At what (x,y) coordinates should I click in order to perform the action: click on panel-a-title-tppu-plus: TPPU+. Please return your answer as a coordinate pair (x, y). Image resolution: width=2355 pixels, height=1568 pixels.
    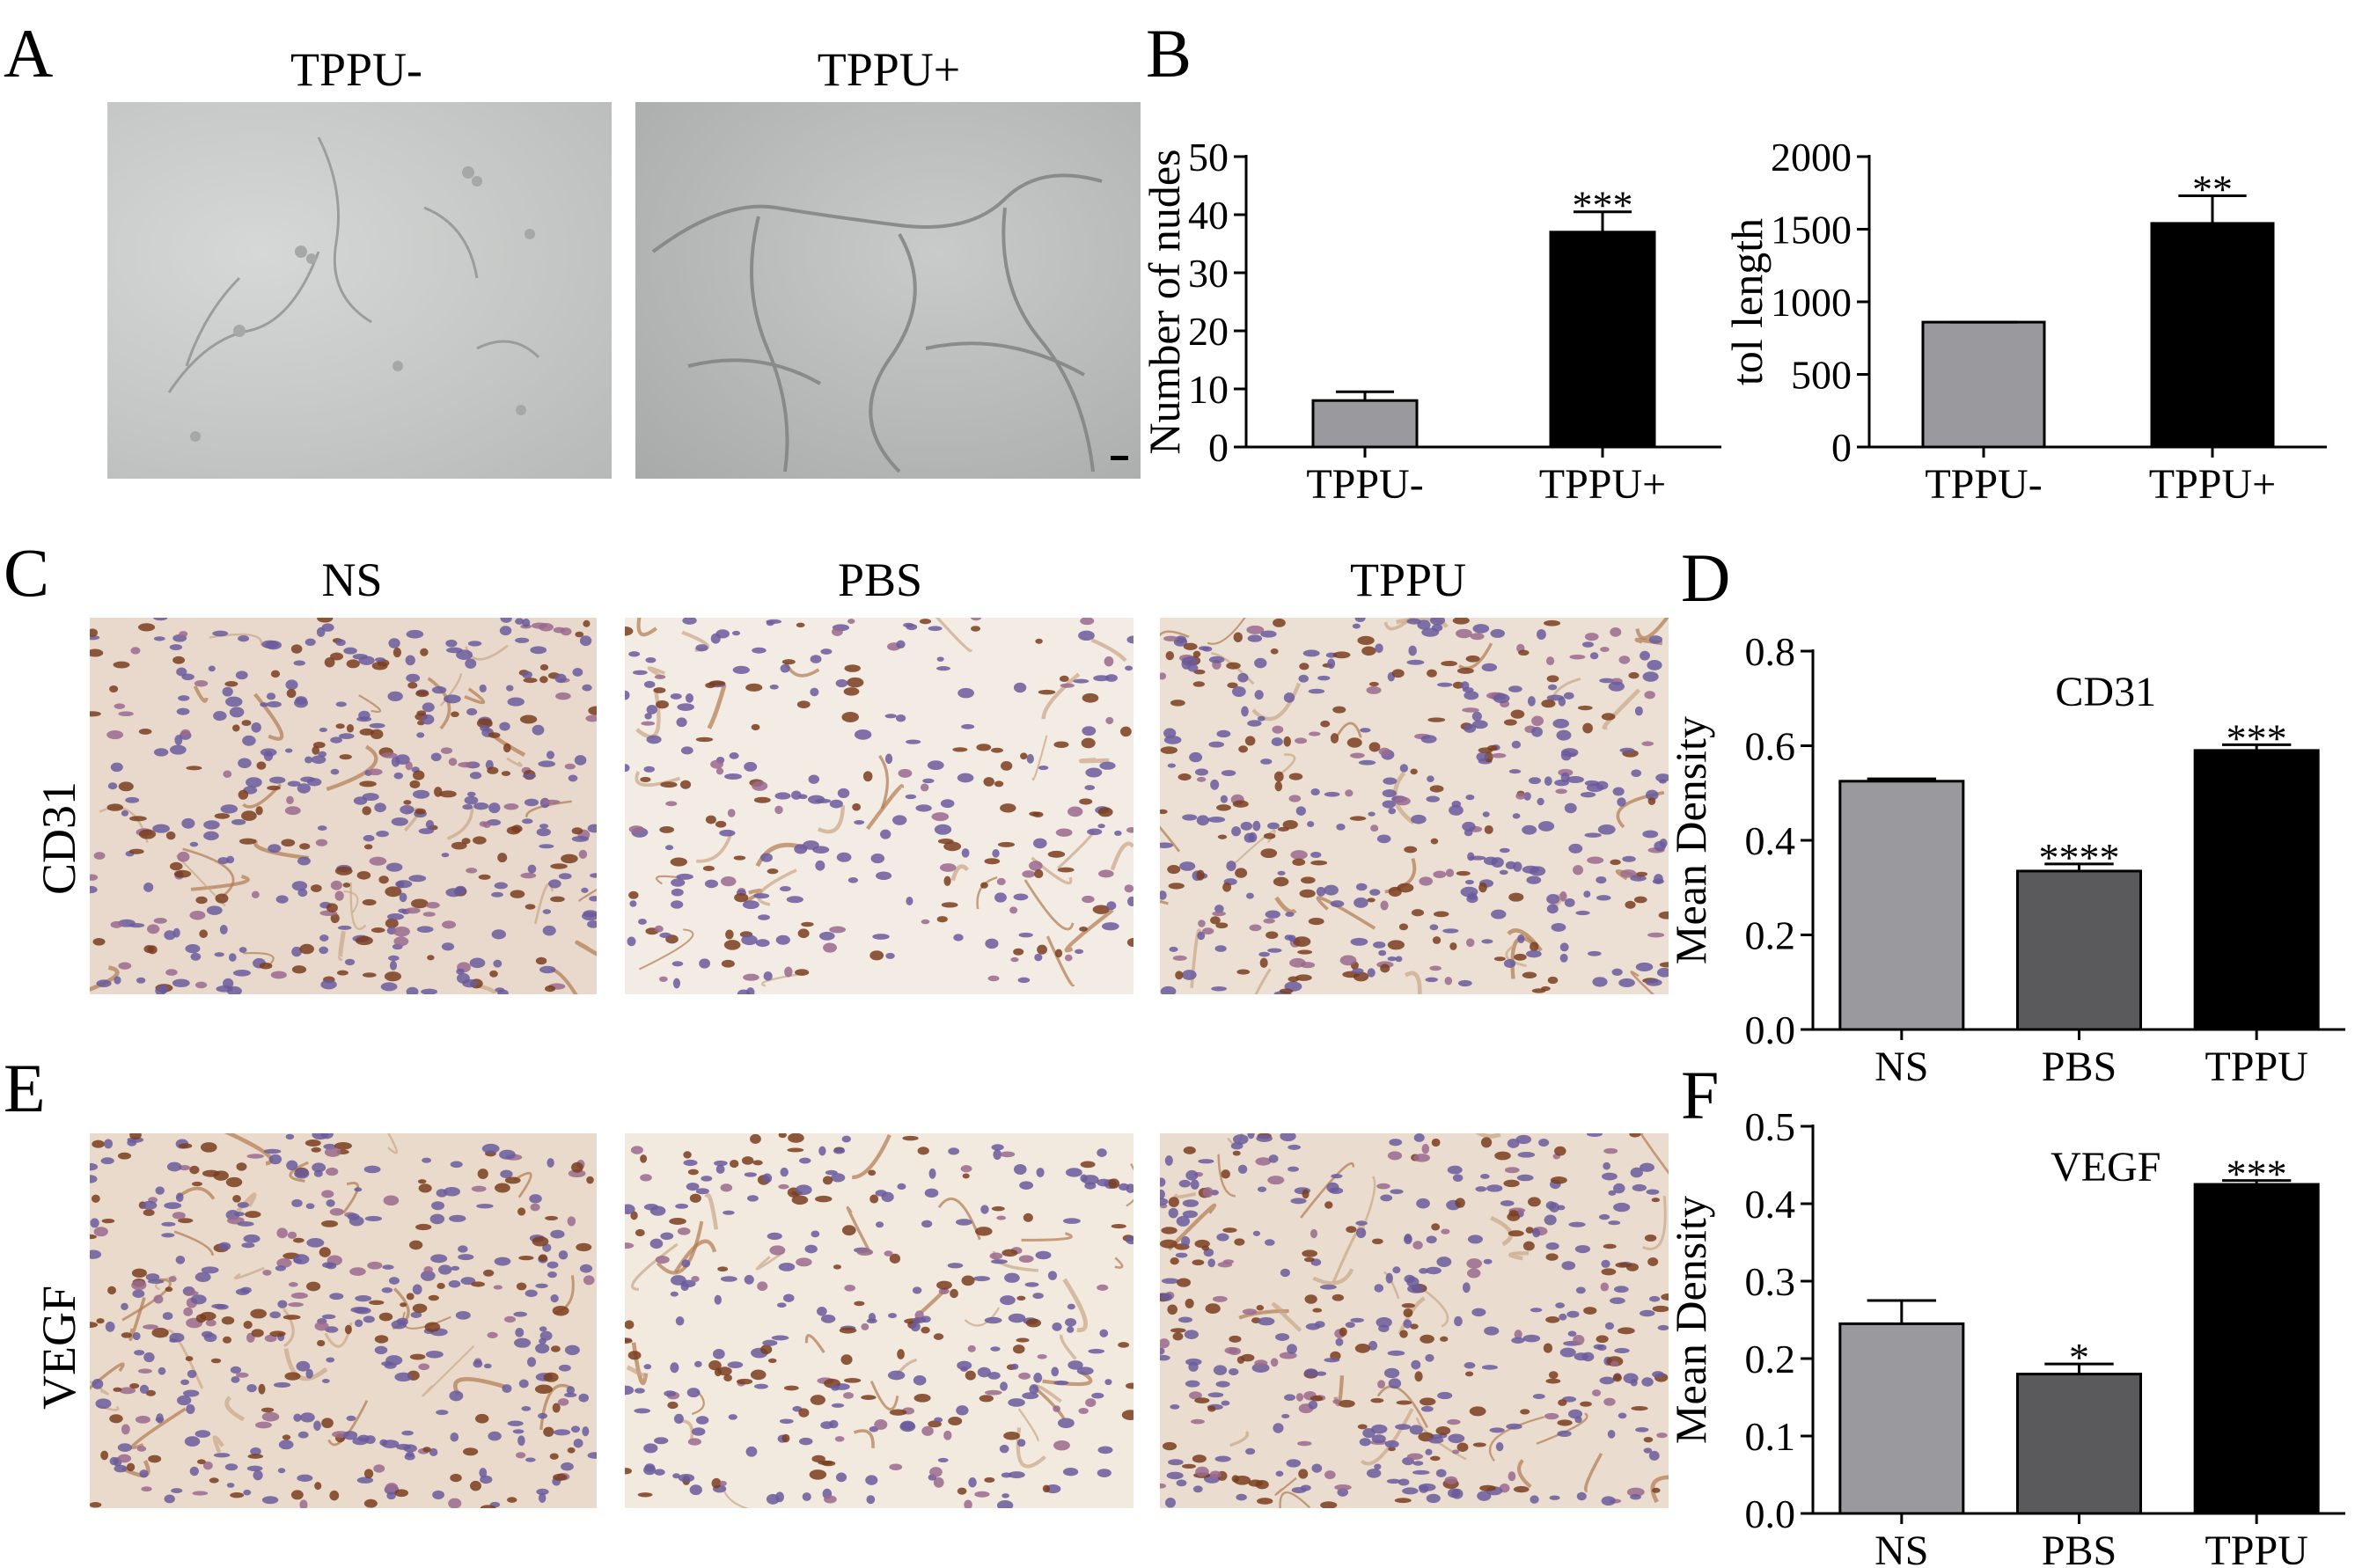
    Looking at the image, I should click on (889, 70).